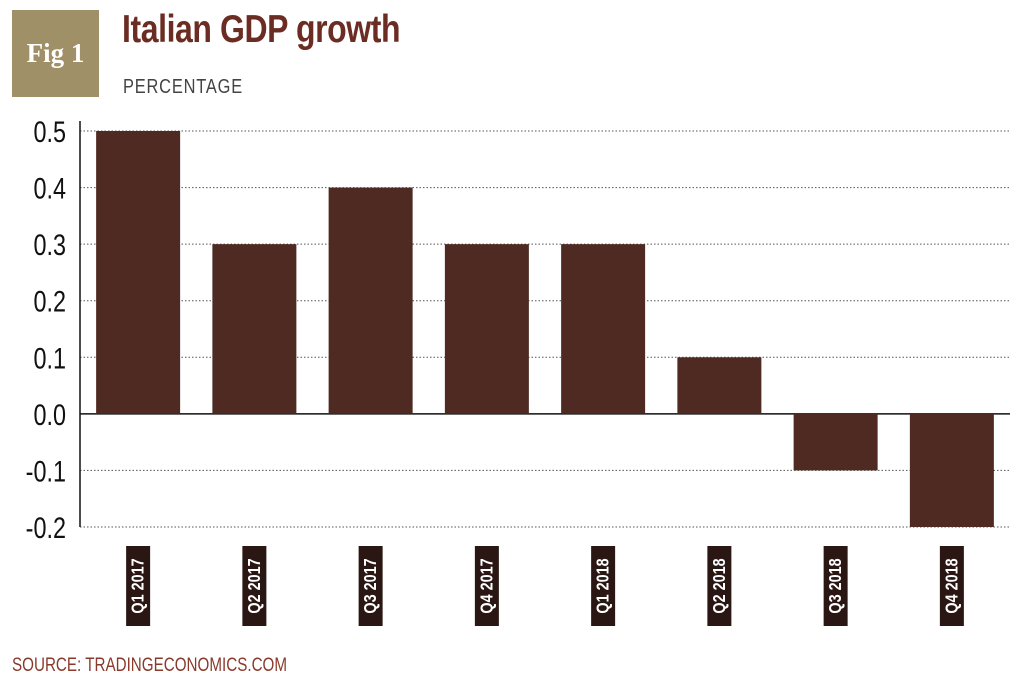 This screenshot has width=1024, height=685. I want to click on x-tick-label: Q3 2017, so click(371, 585).